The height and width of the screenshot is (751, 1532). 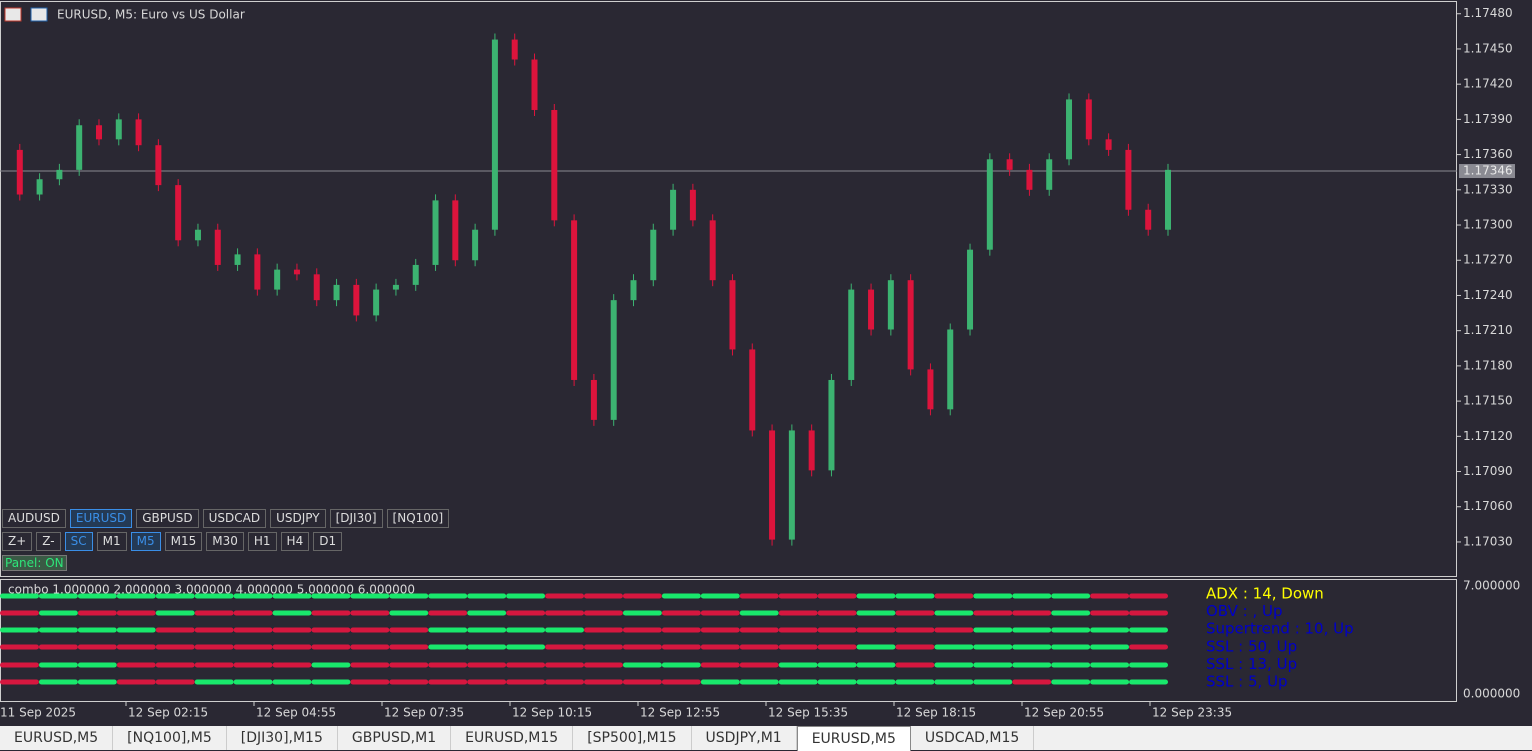 I want to click on timeframe-button: H1, so click(x=262, y=541).